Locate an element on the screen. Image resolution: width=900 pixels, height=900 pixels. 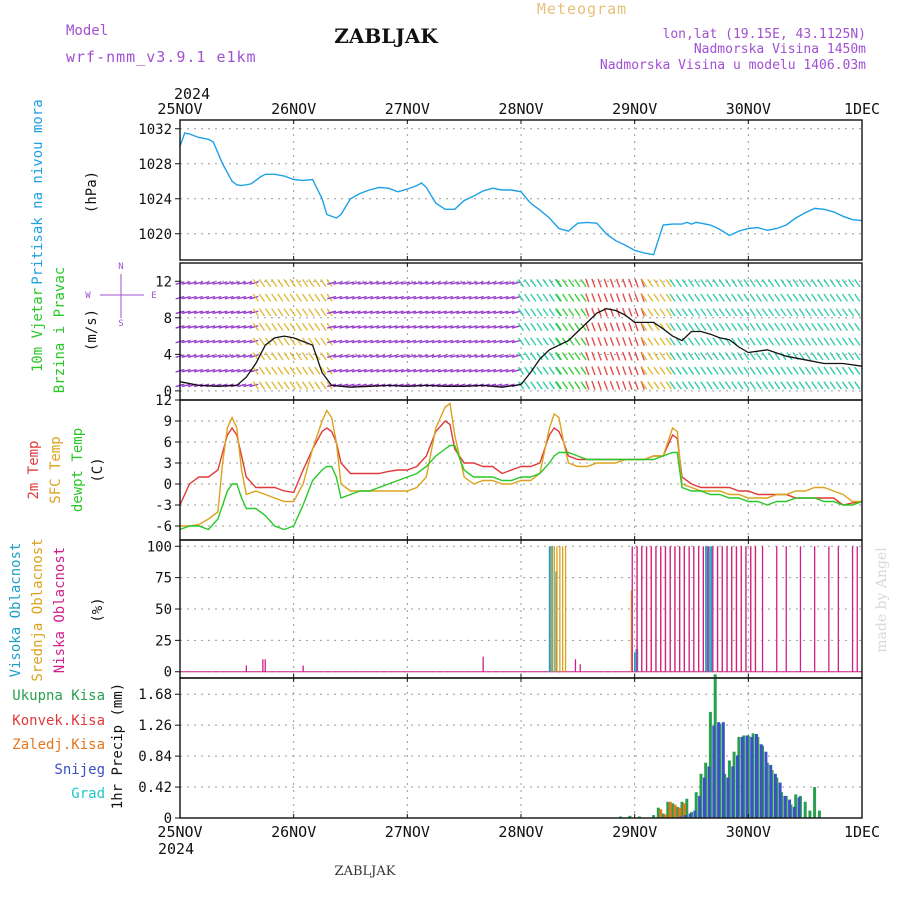
y-tick-label: 6 is located at coordinates (168, 443).